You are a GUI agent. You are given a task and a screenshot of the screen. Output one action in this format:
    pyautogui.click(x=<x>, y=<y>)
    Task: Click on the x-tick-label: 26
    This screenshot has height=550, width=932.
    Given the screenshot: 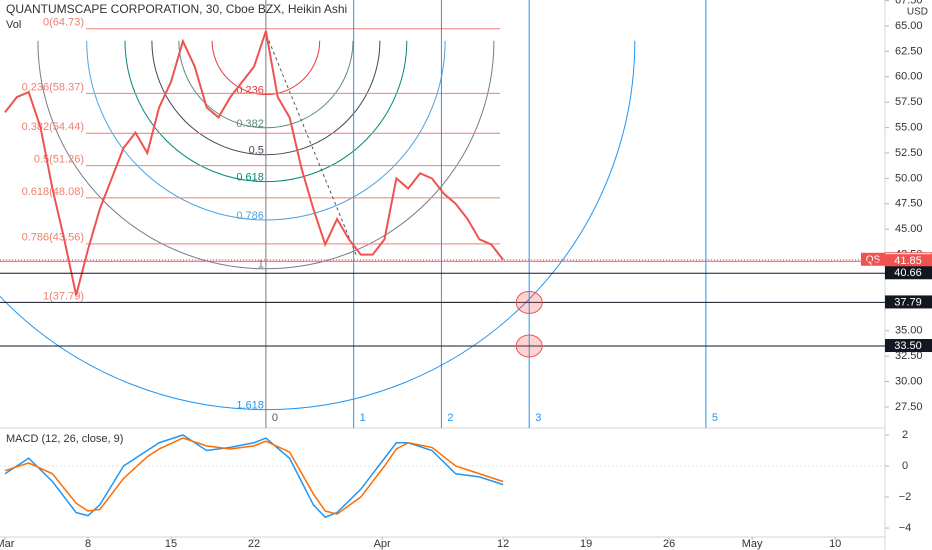 What is the action you would take?
    pyautogui.click(x=669, y=544)
    